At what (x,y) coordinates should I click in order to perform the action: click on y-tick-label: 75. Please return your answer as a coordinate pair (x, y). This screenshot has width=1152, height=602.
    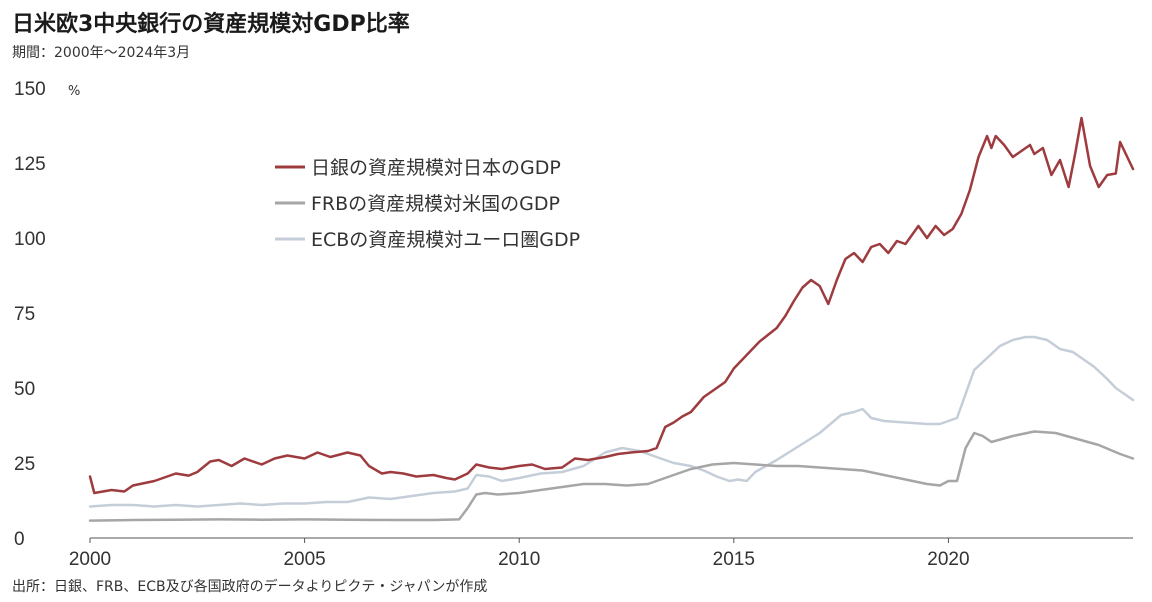
    Looking at the image, I should click on (24, 314).